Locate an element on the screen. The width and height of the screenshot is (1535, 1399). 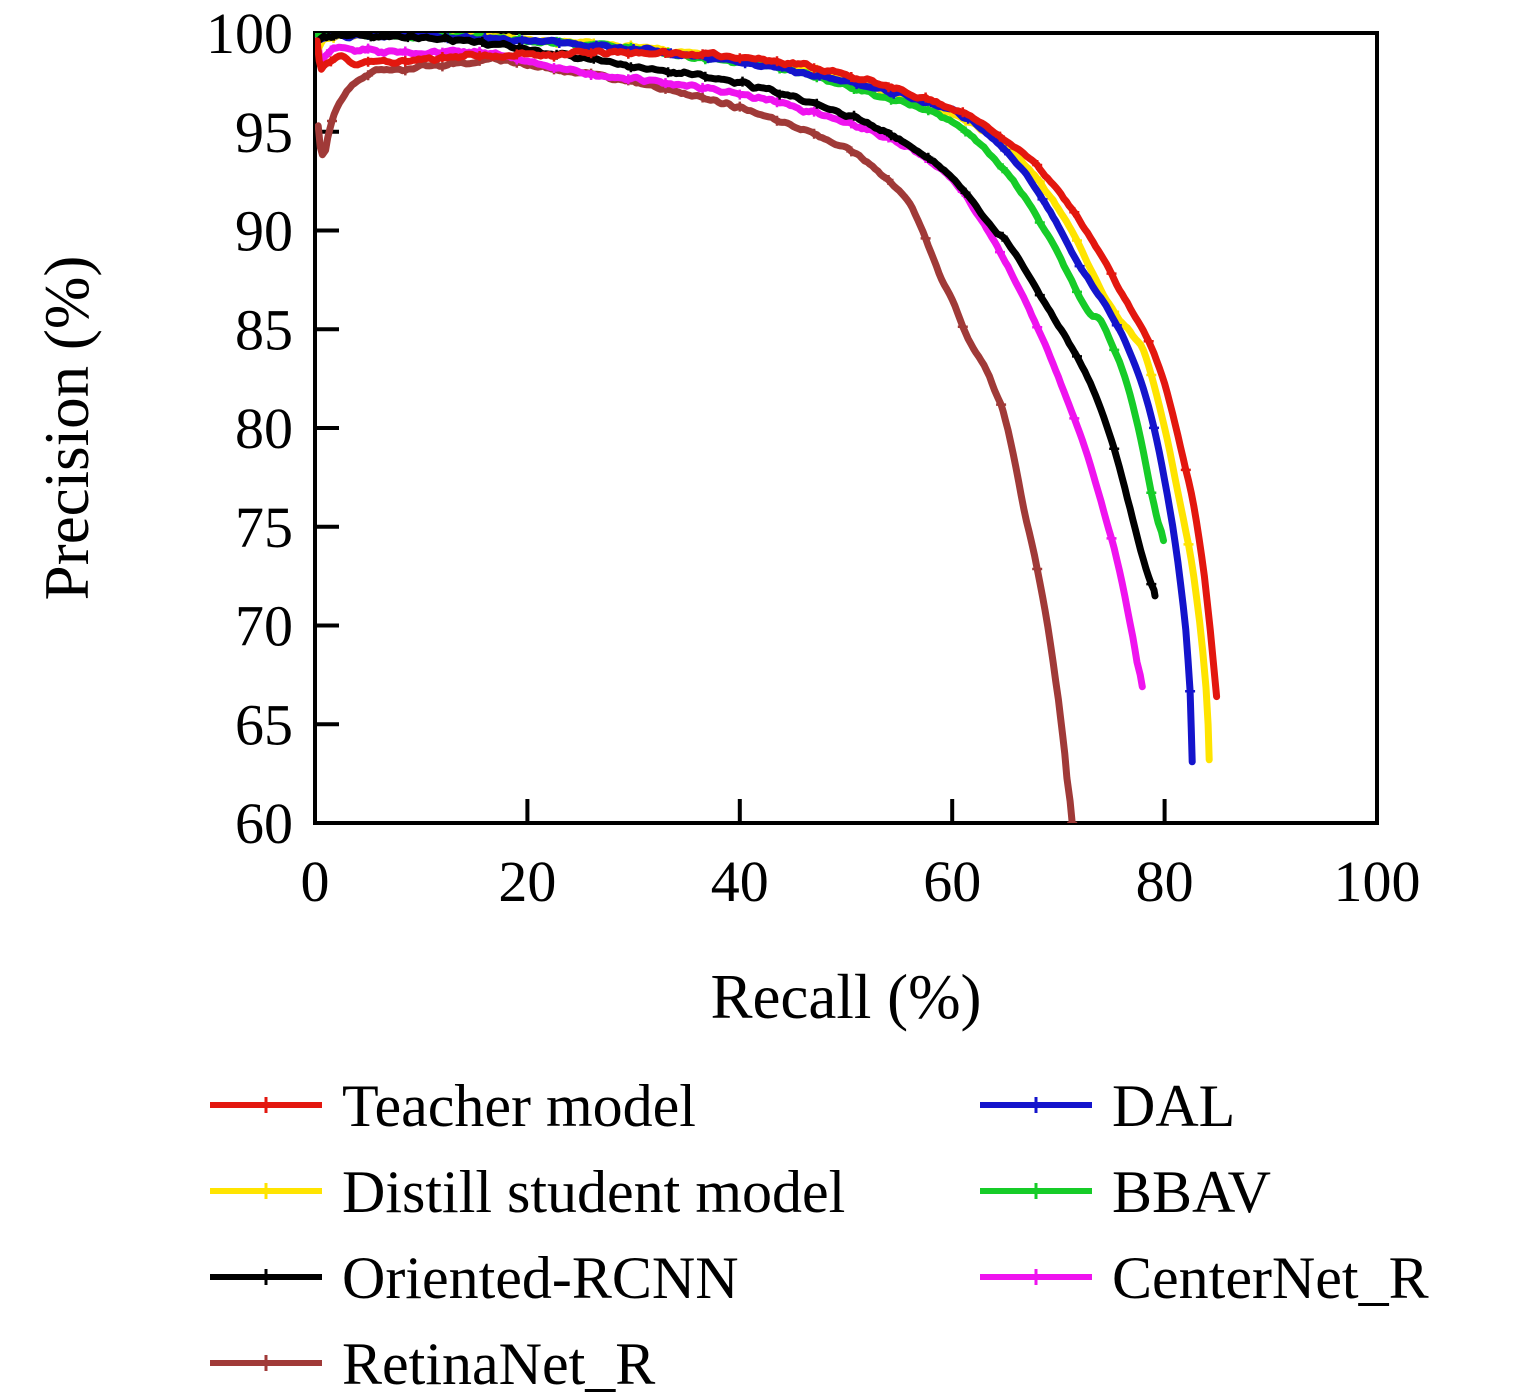
legend-item-distill-student-model: Distill student model is located at coordinates (527, 1192).